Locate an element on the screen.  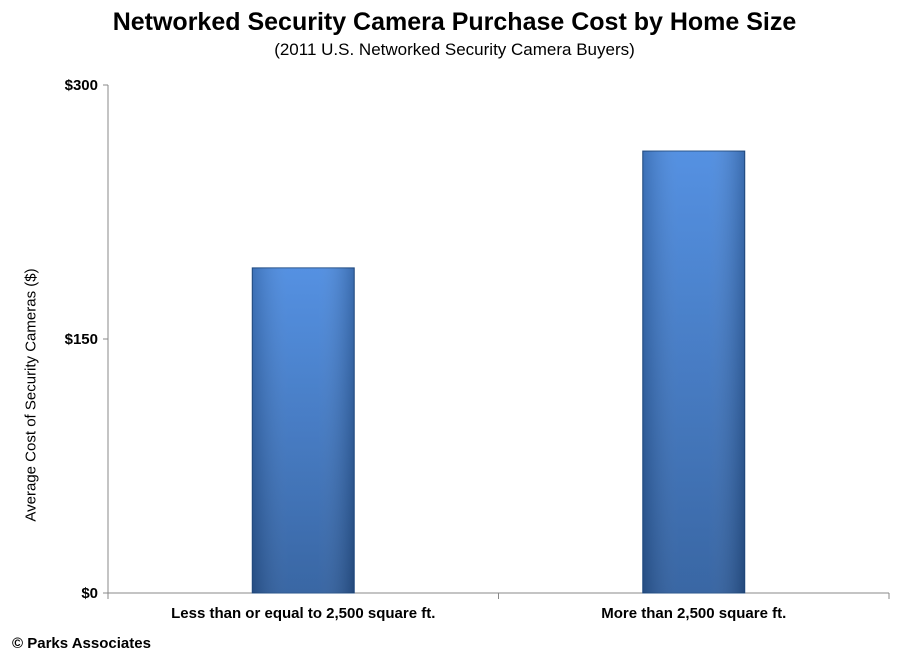
y-tick-label: $300 is located at coordinates (81, 85).